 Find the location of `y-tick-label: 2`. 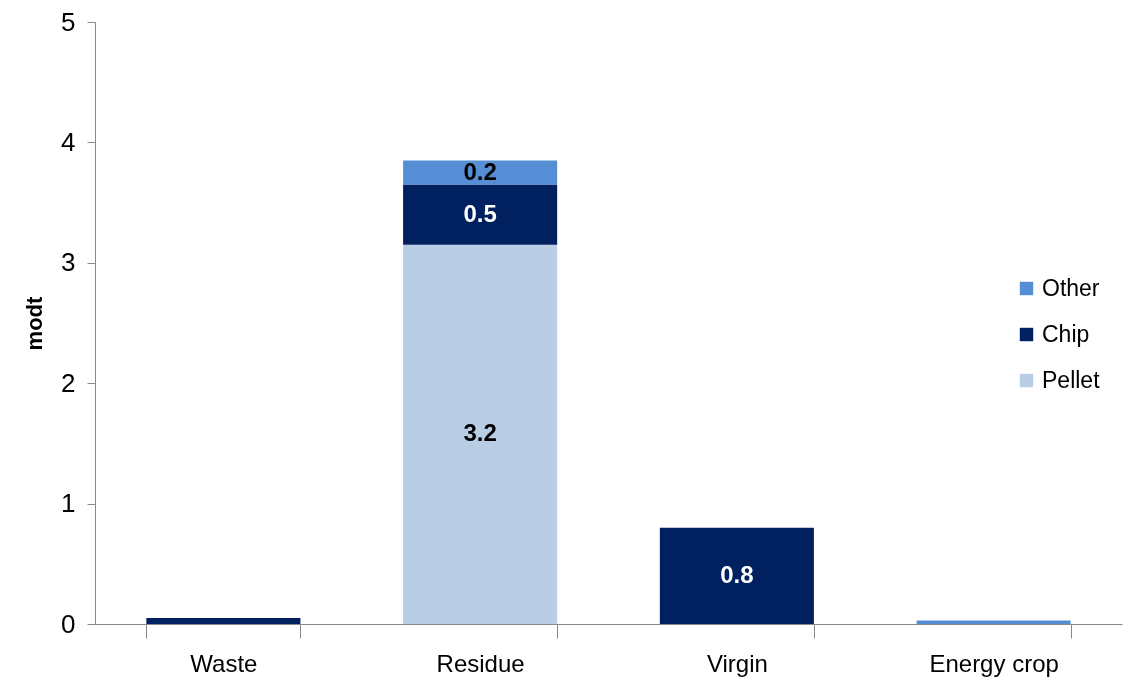

y-tick-label: 2 is located at coordinates (68, 382).